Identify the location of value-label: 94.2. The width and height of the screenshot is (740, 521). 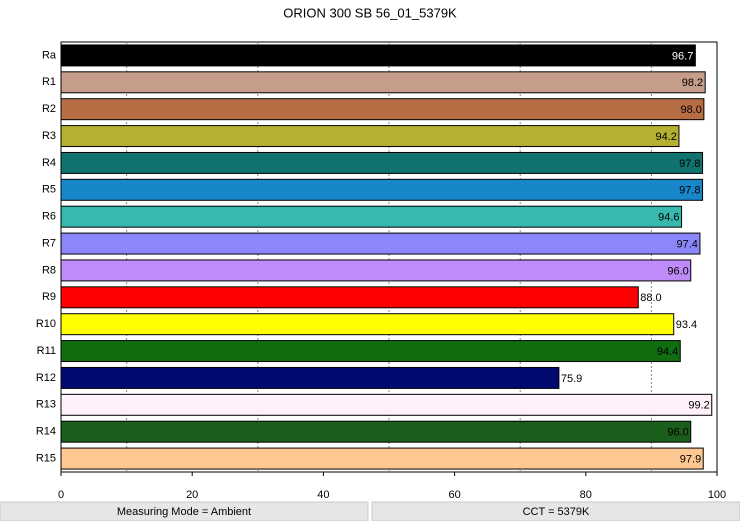
(666, 137).